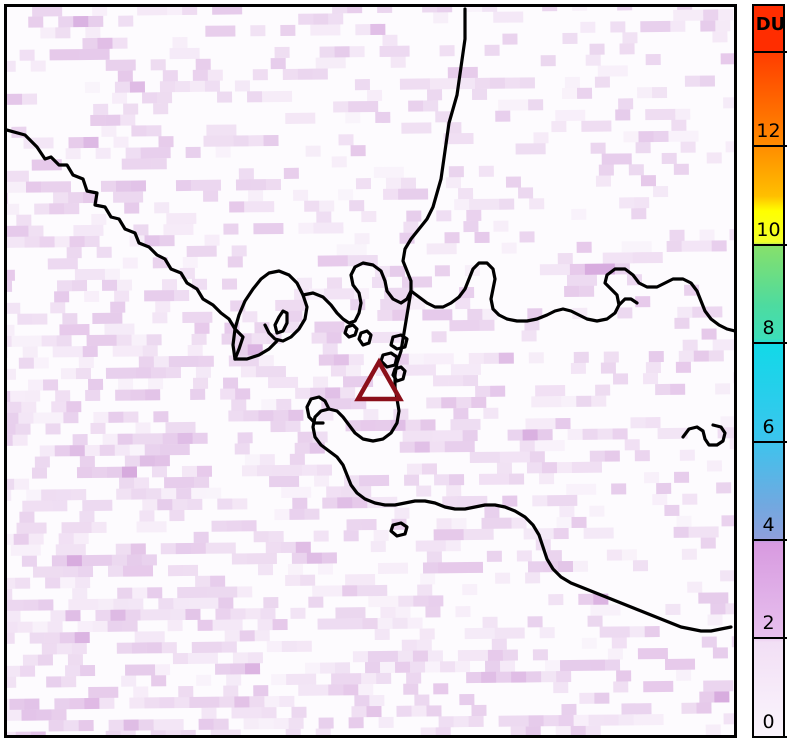 The width and height of the screenshot is (790, 746). What do you see at coordinates (379, 379) in the screenshot?
I see `volcano-marker-triangle` at bounding box center [379, 379].